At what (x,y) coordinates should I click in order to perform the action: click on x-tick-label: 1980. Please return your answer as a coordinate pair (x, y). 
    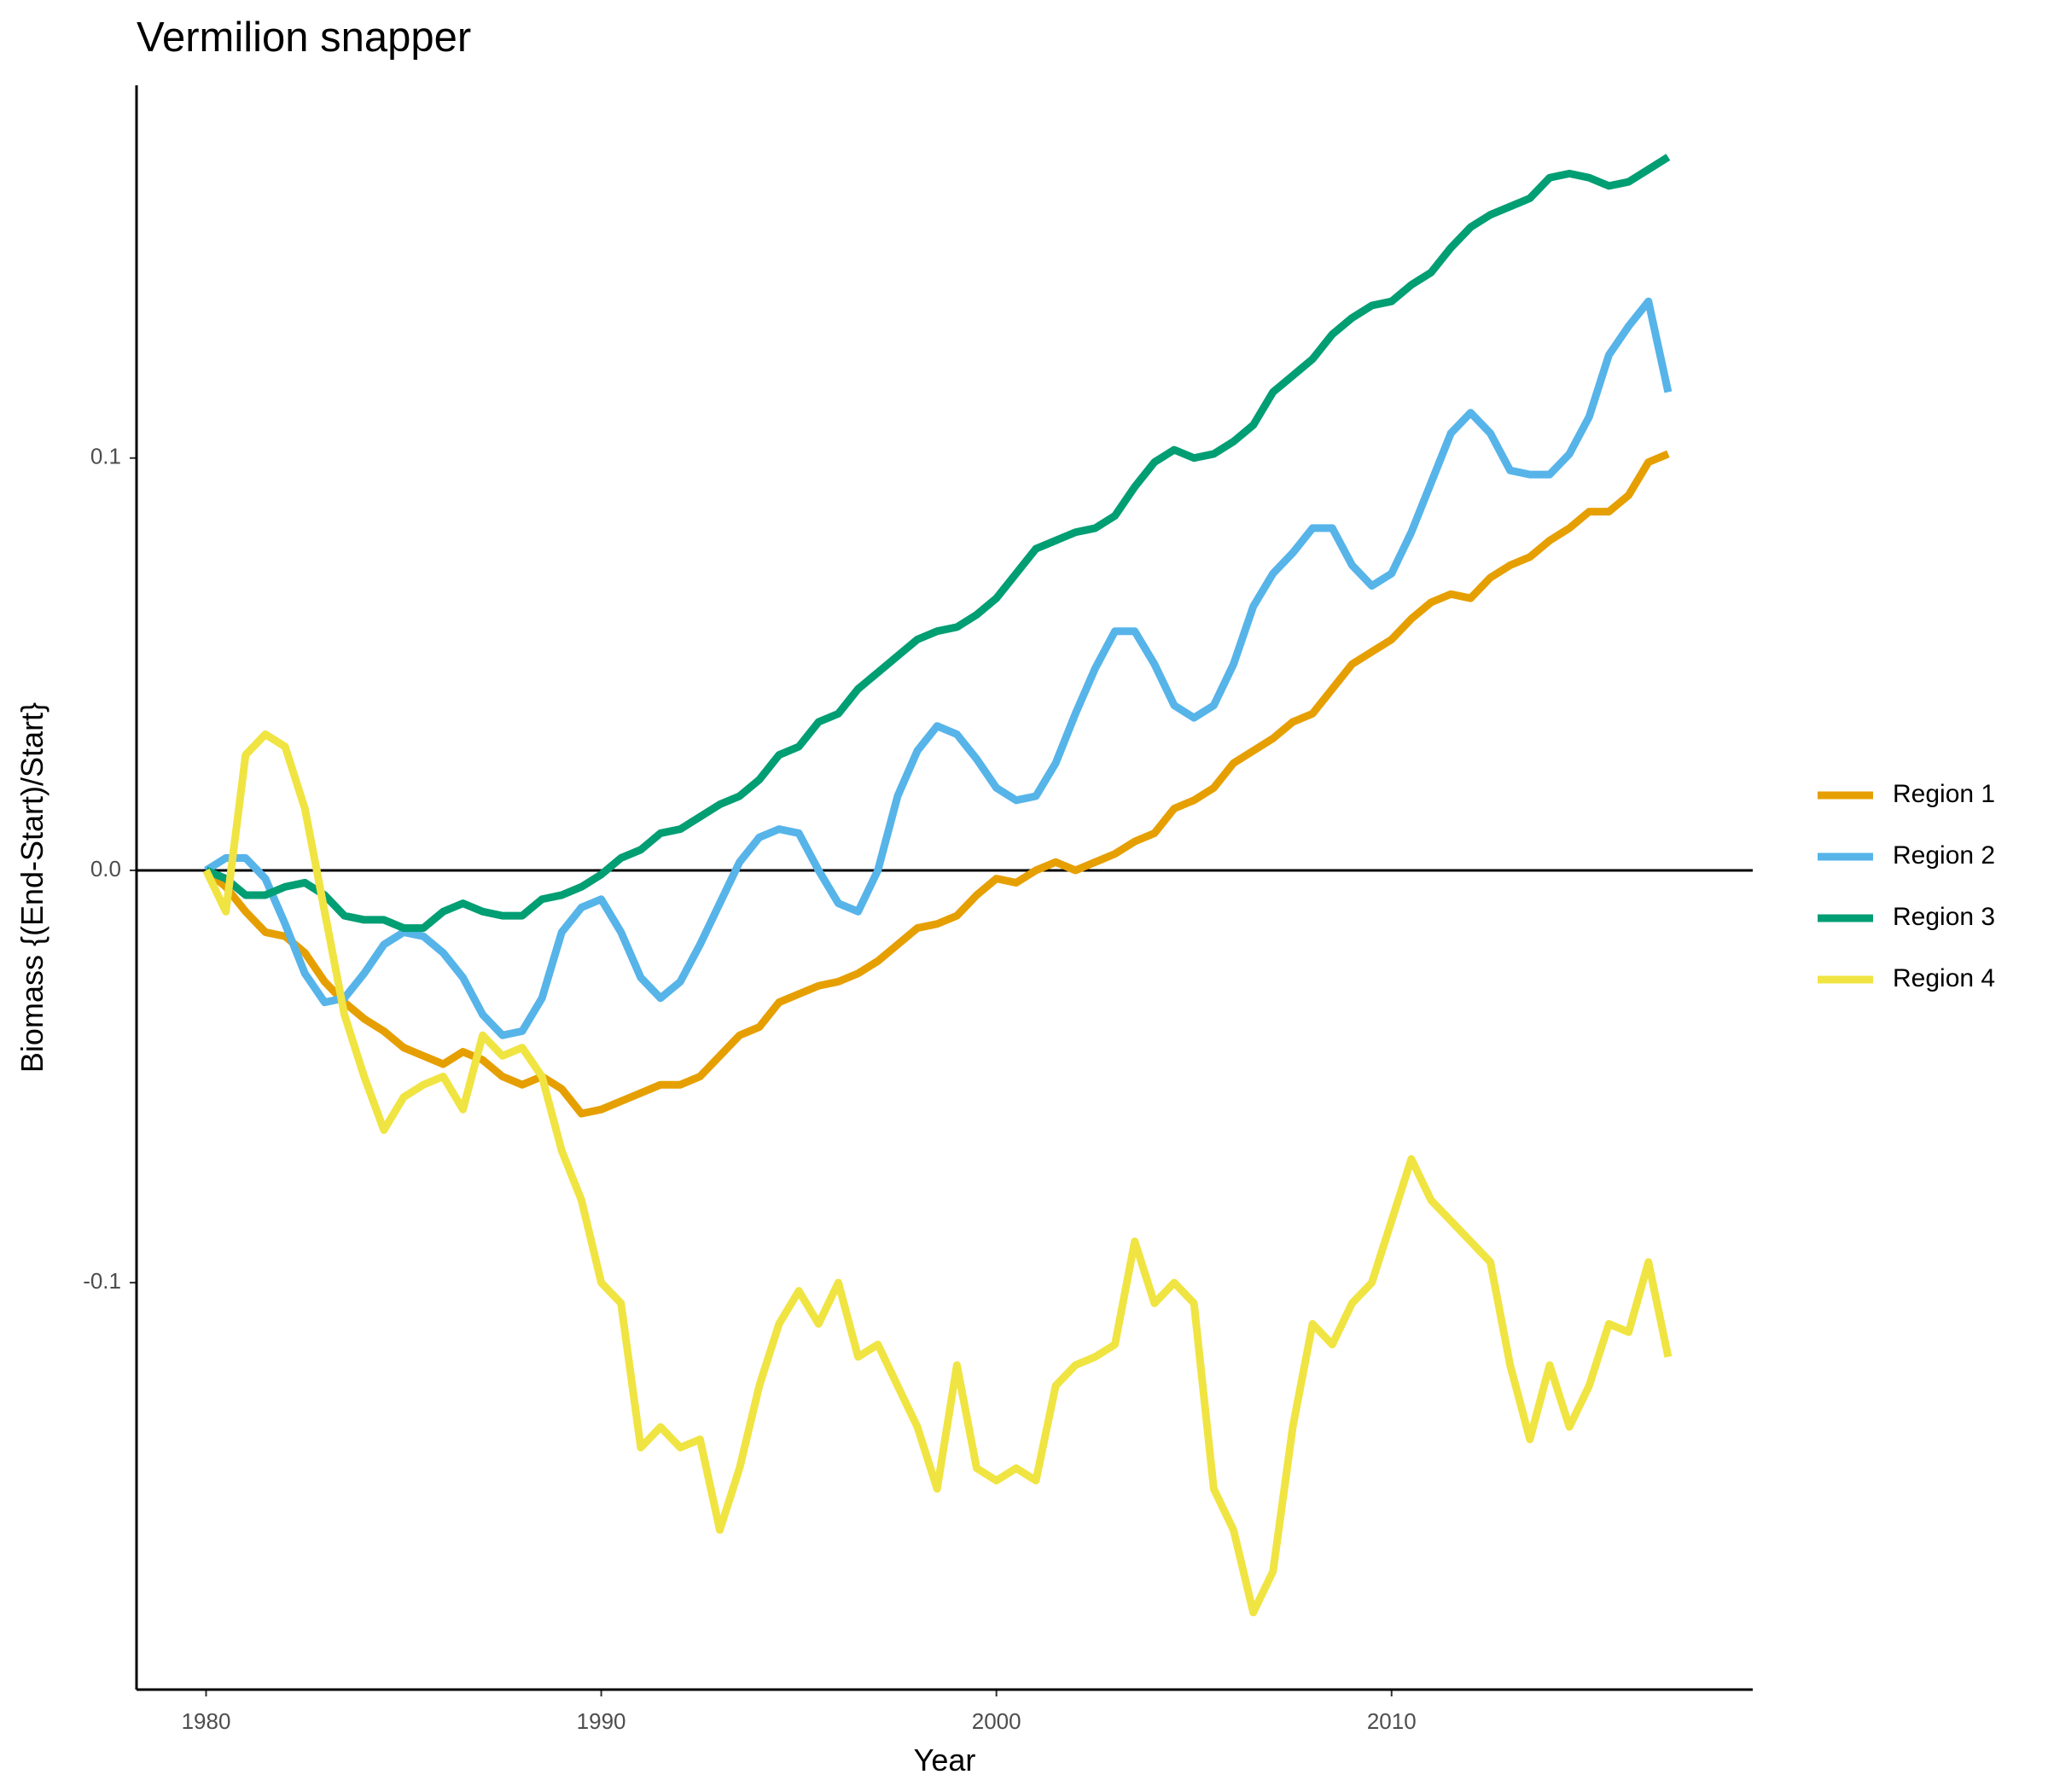
    Looking at the image, I should click on (206, 1721).